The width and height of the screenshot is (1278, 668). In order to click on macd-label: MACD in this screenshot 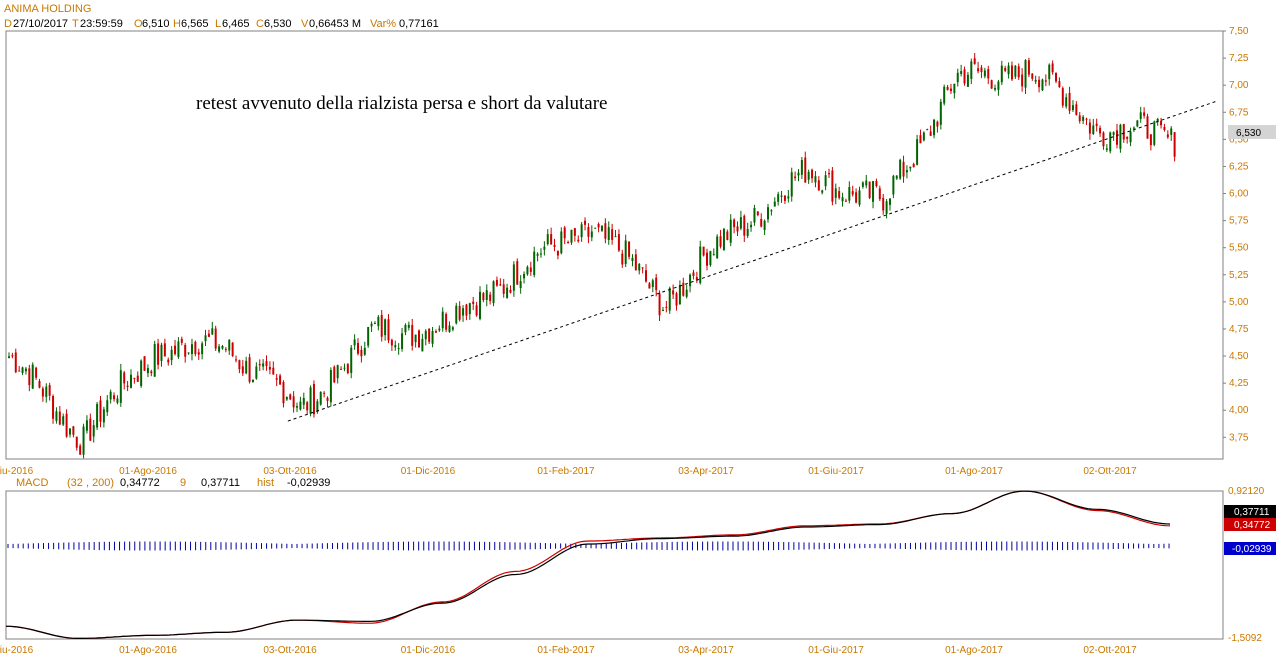, I will do `click(32, 483)`.